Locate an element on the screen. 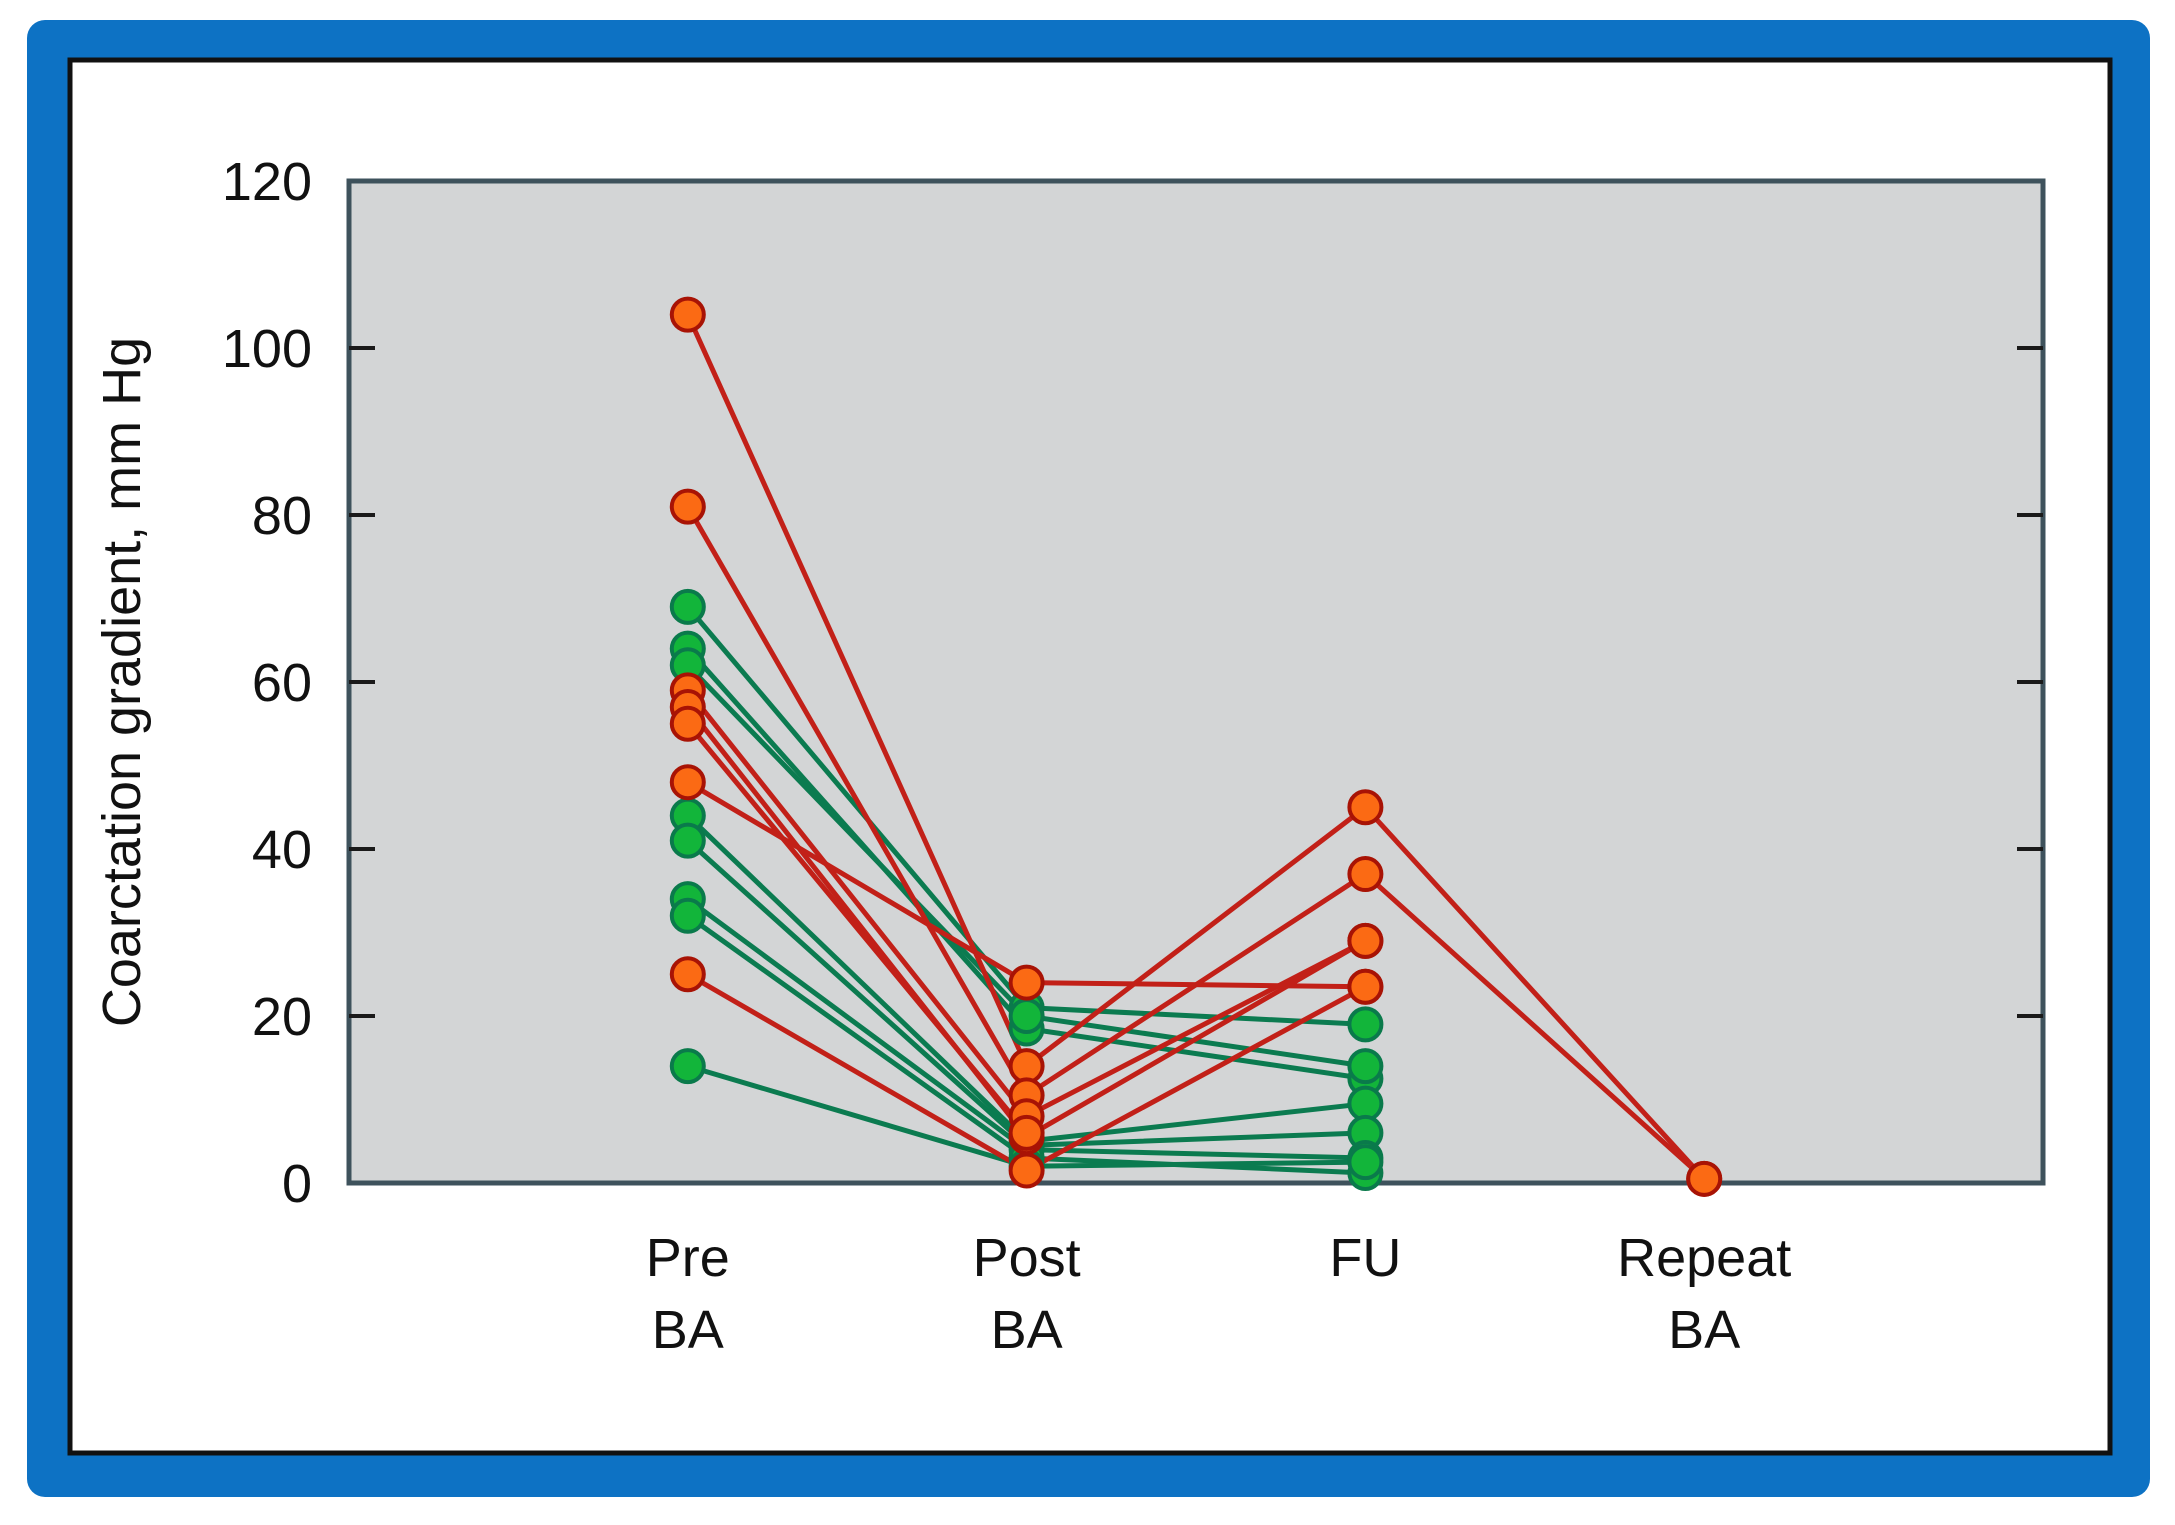 This screenshot has width=2175, height=1525. y-tick-label: 120 is located at coordinates (267, 182).